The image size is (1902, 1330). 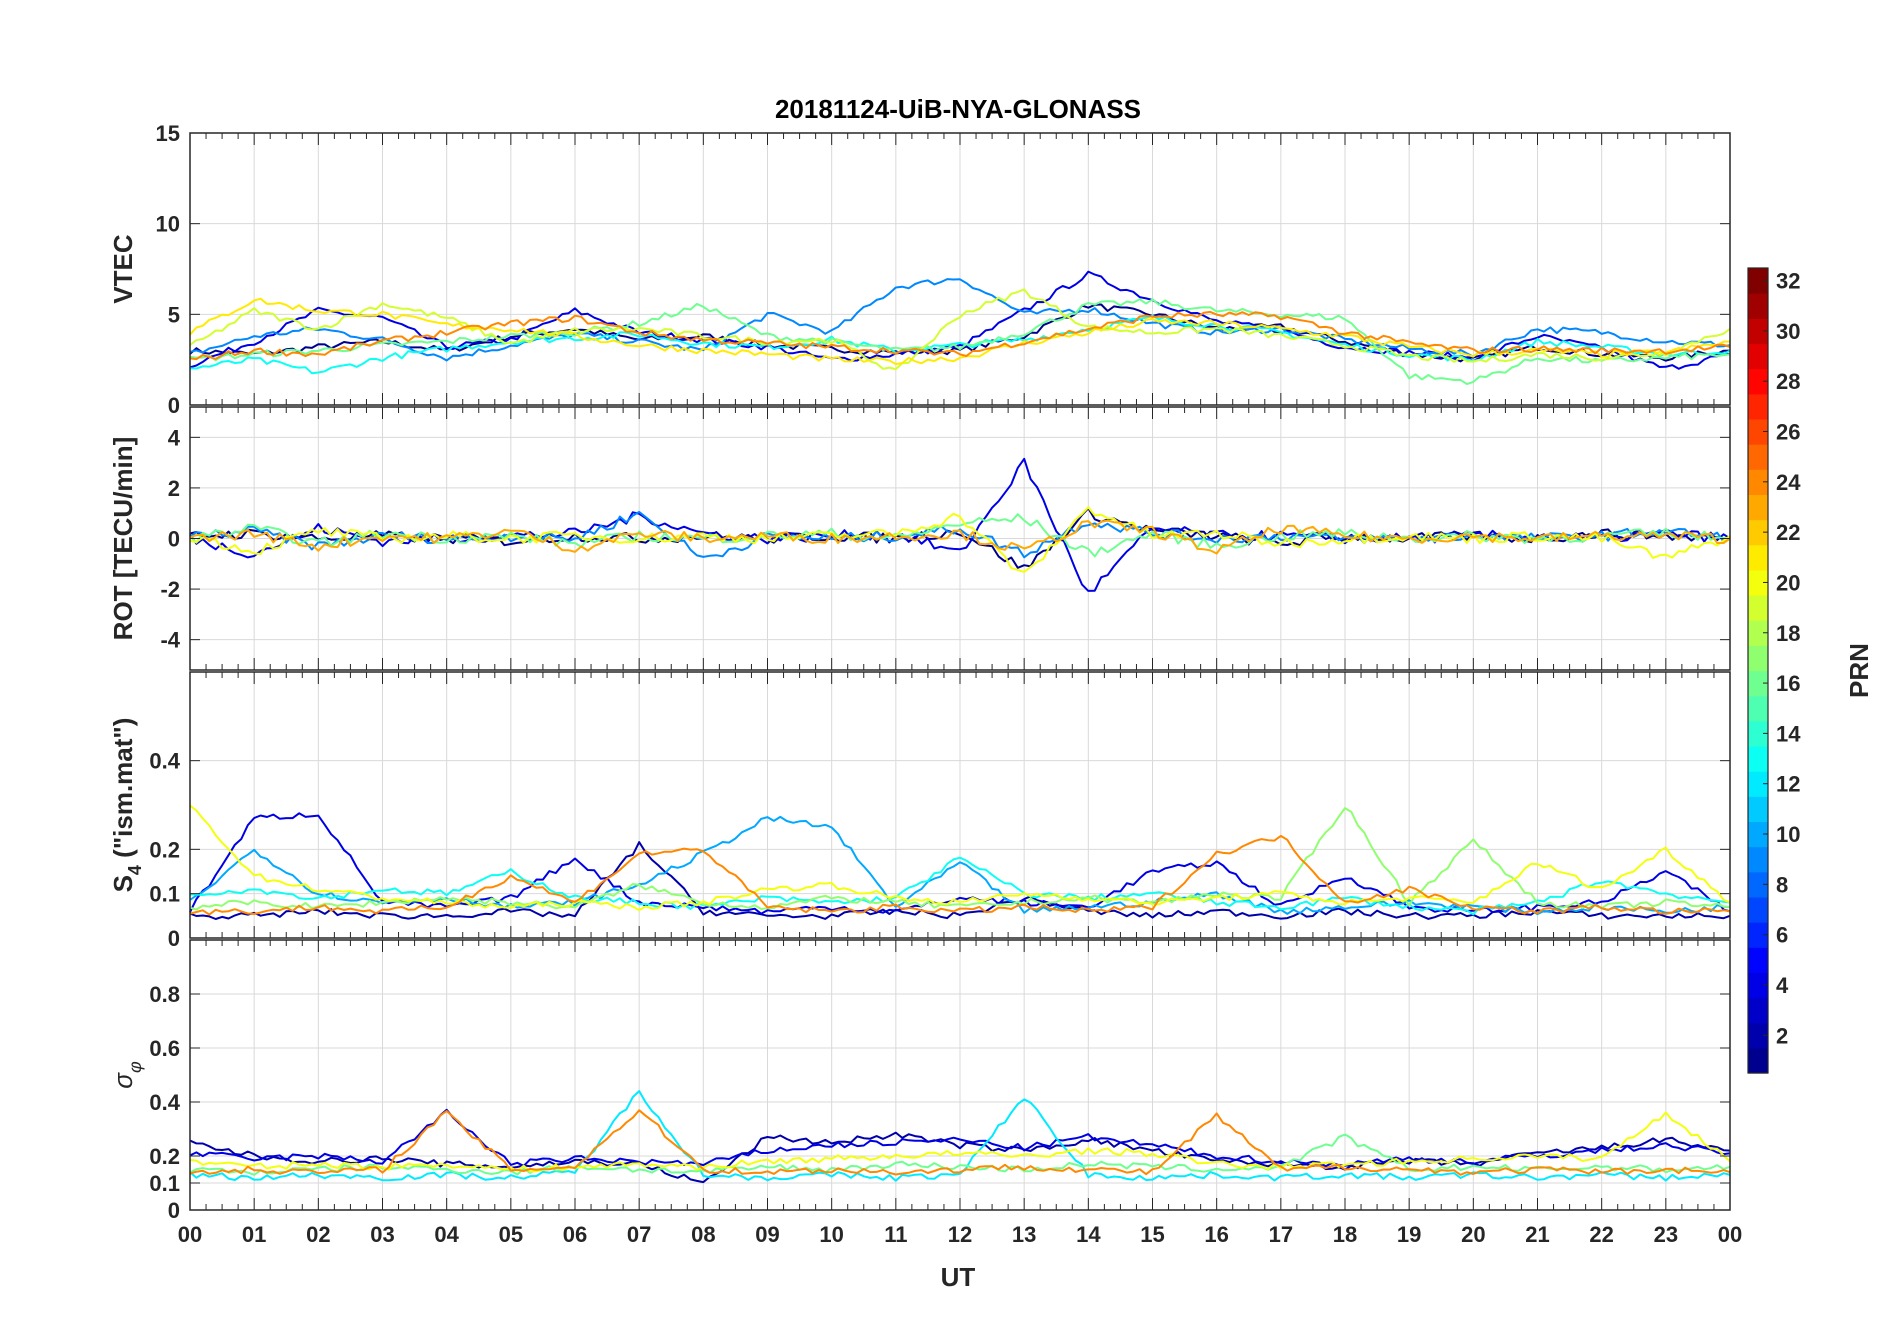 I want to click on x-tick-label-12: 12, so click(x=960, y=1234).